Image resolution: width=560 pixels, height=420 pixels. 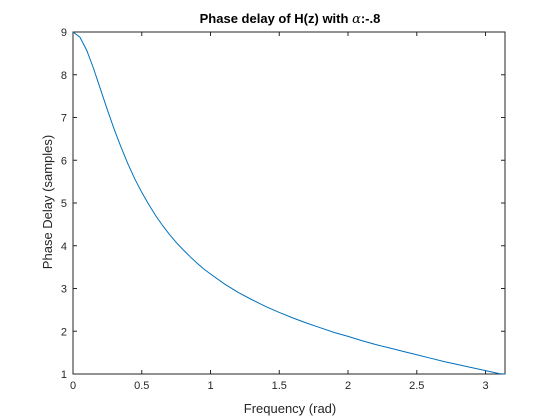 What do you see at coordinates (64, 76) in the screenshot?
I see `y-tick-label: 8` at bounding box center [64, 76].